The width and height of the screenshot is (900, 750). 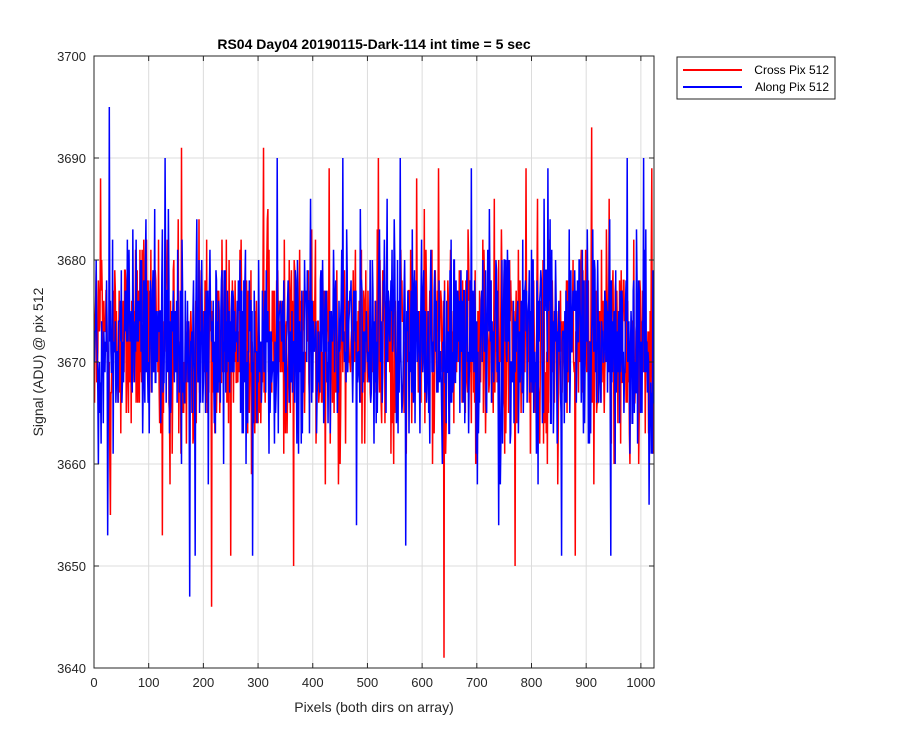 I want to click on x-tick-label: 300, so click(x=258, y=682).